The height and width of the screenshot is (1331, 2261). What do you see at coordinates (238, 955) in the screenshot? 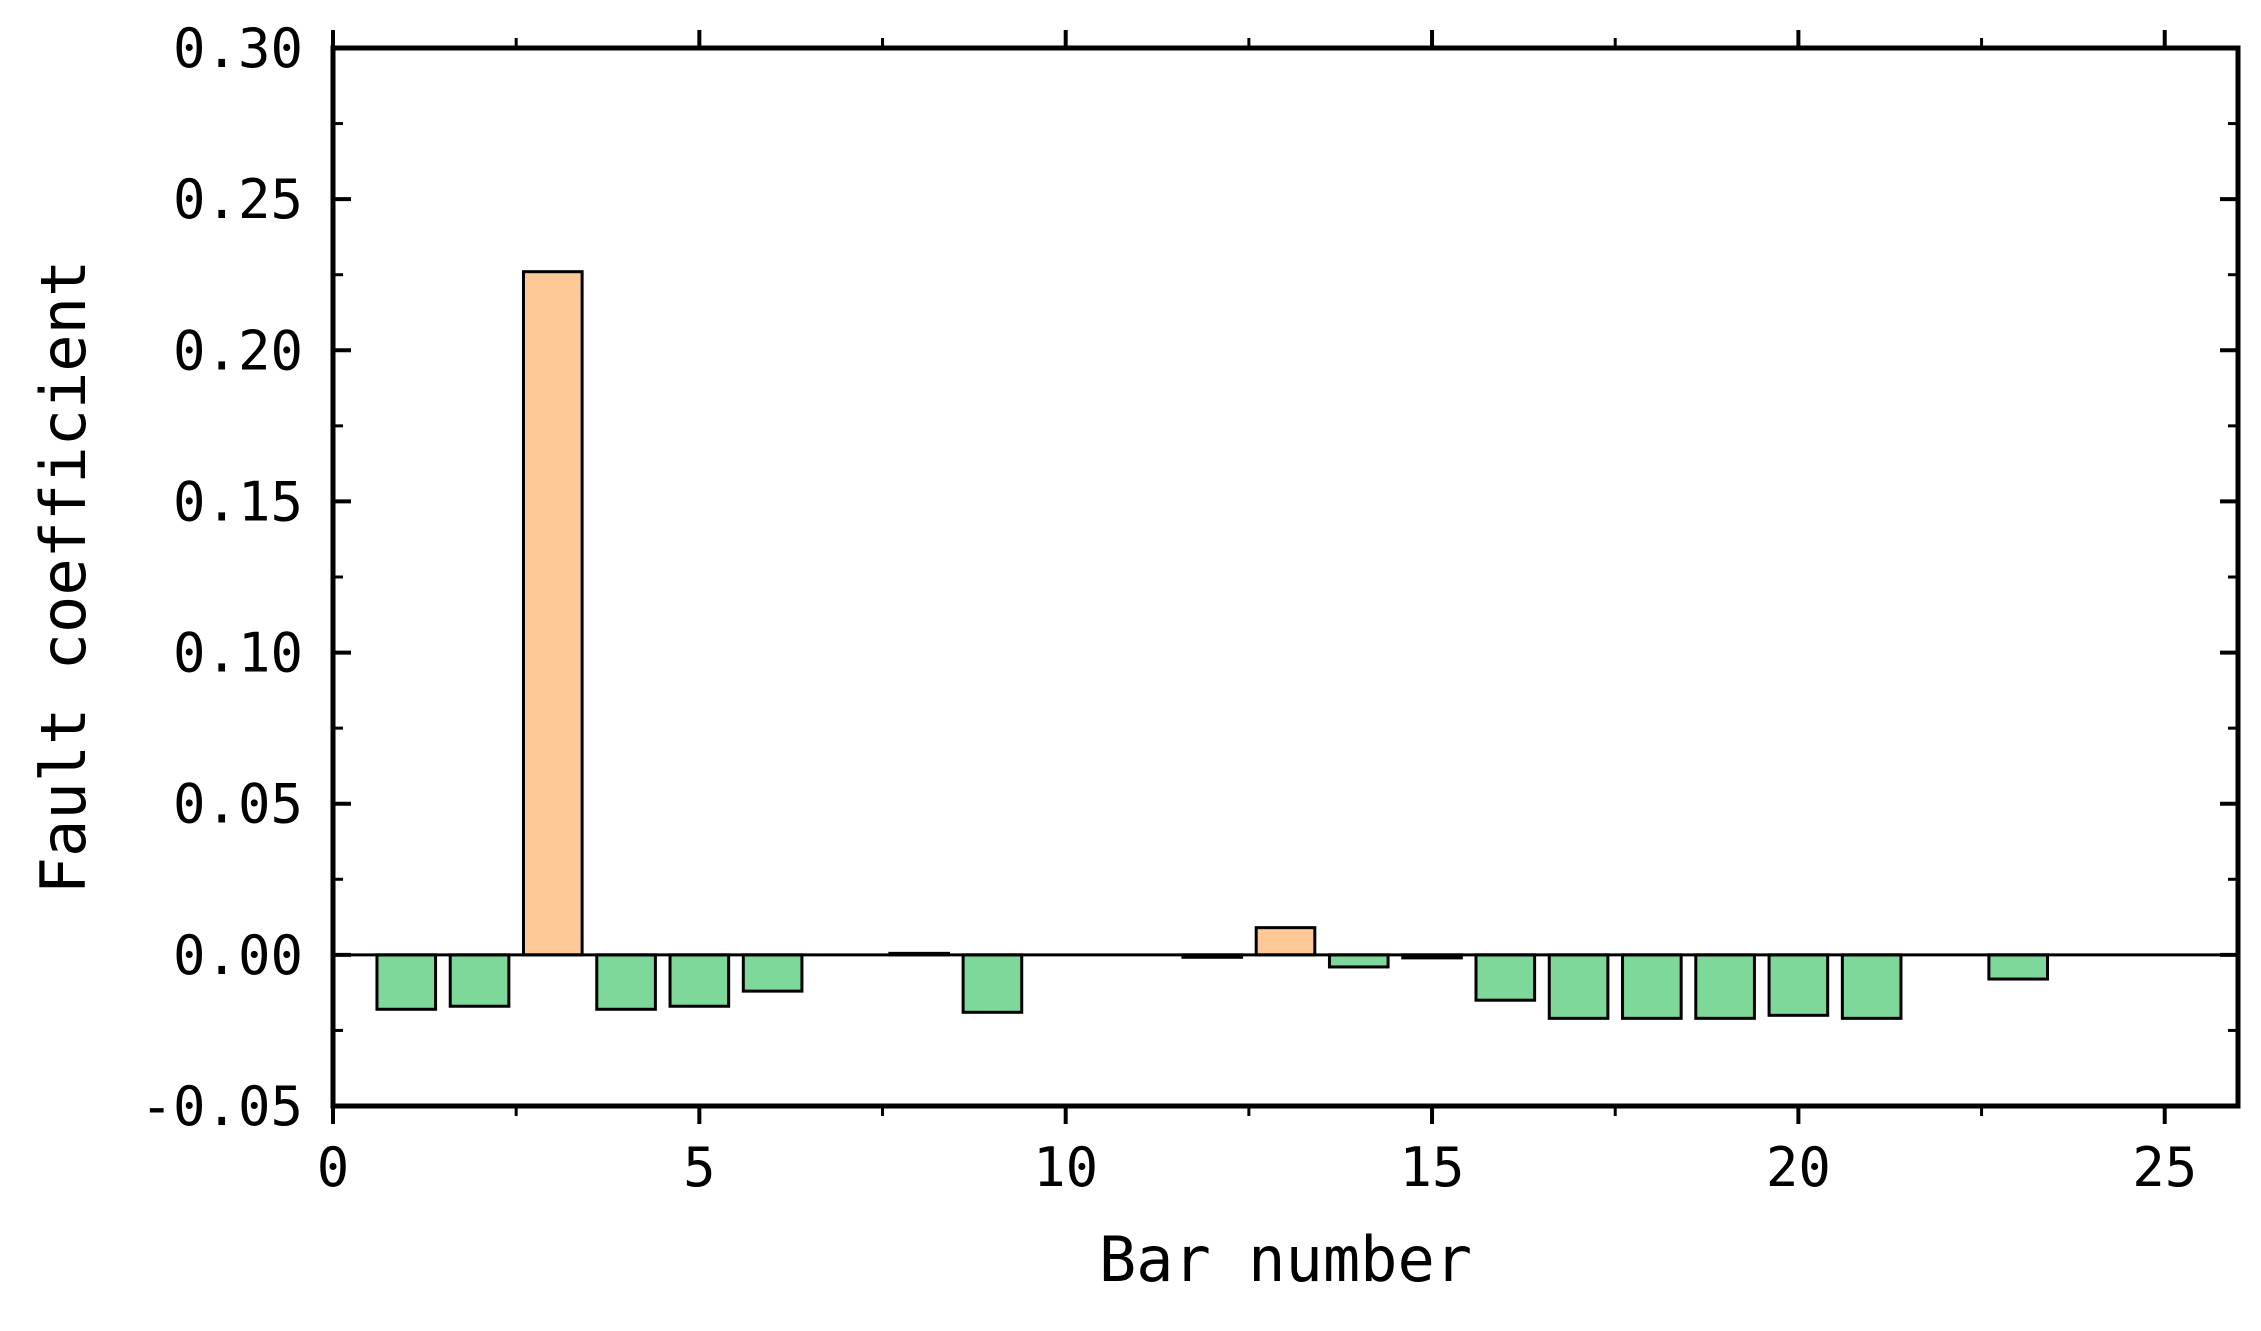
I see `y-tick-label: 0.00` at bounding box center [238, 955].